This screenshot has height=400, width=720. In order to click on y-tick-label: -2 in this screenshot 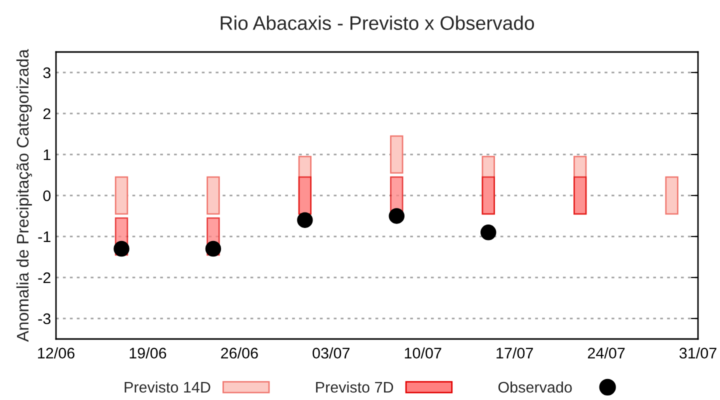, I will do `click(44, 278)`.